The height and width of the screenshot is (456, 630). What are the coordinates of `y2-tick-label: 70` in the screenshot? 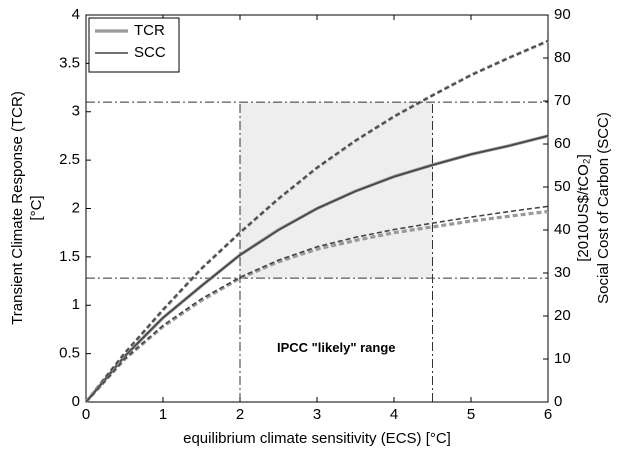 It's located at (562, 100).